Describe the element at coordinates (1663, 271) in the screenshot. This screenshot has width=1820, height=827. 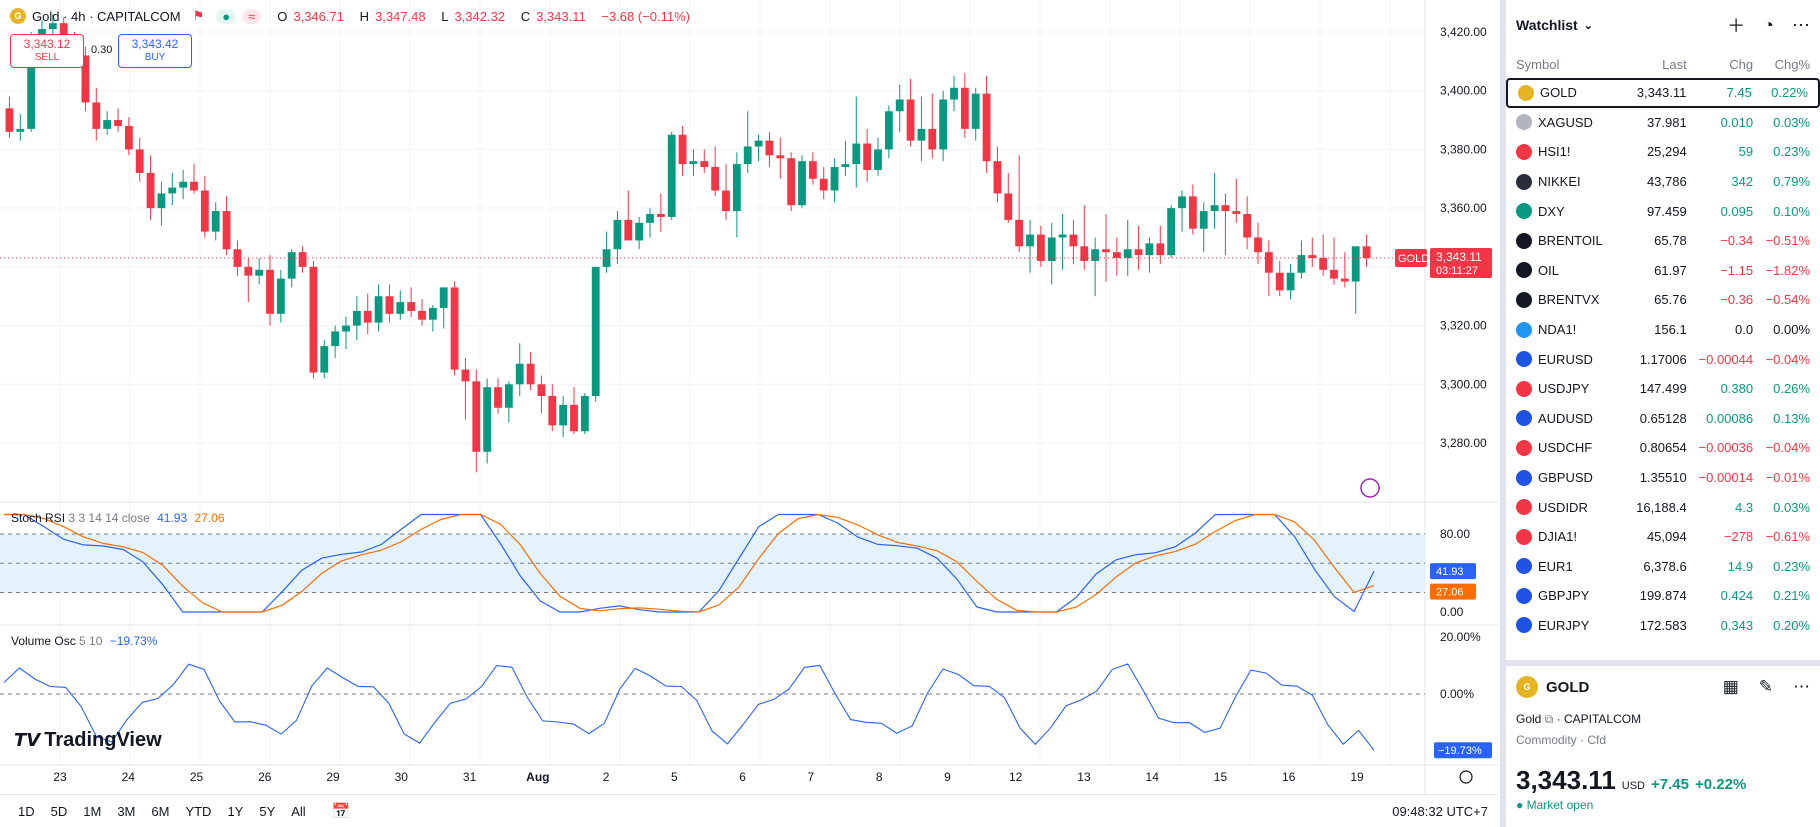
I see `watchlist-row: OIL 61.97 −1.15 −1.82%` at that location.